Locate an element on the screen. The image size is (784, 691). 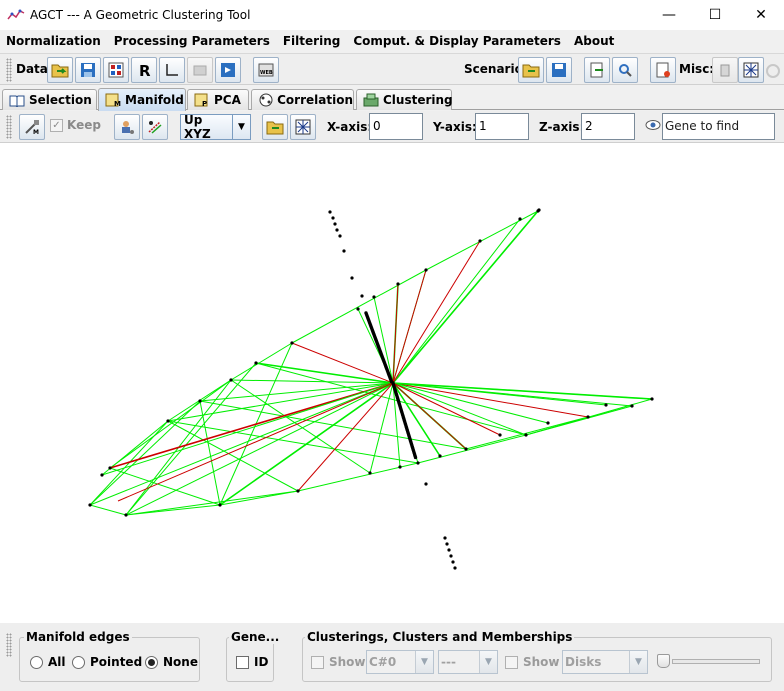
manifold-settings-button: M is located at coordinates (32, 127).